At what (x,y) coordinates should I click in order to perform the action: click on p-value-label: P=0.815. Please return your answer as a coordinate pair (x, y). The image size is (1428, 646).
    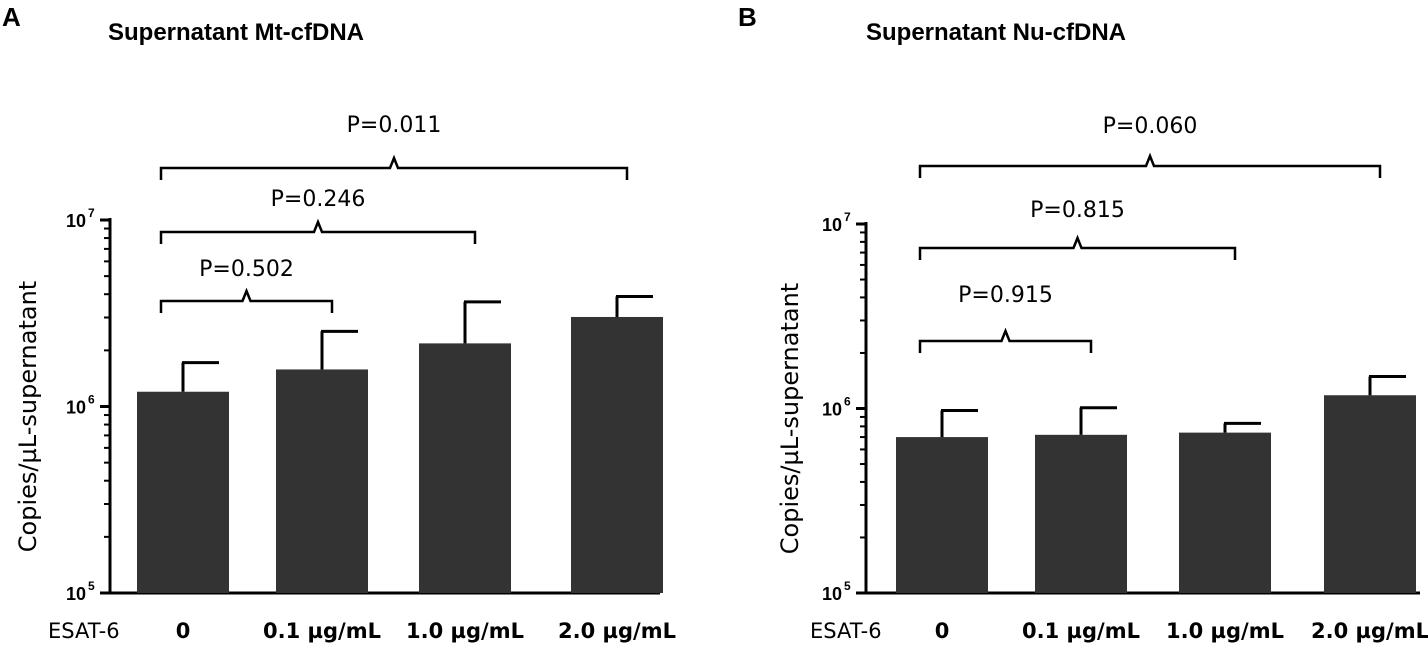
    Looking at the image, I should click on (1077, 210).